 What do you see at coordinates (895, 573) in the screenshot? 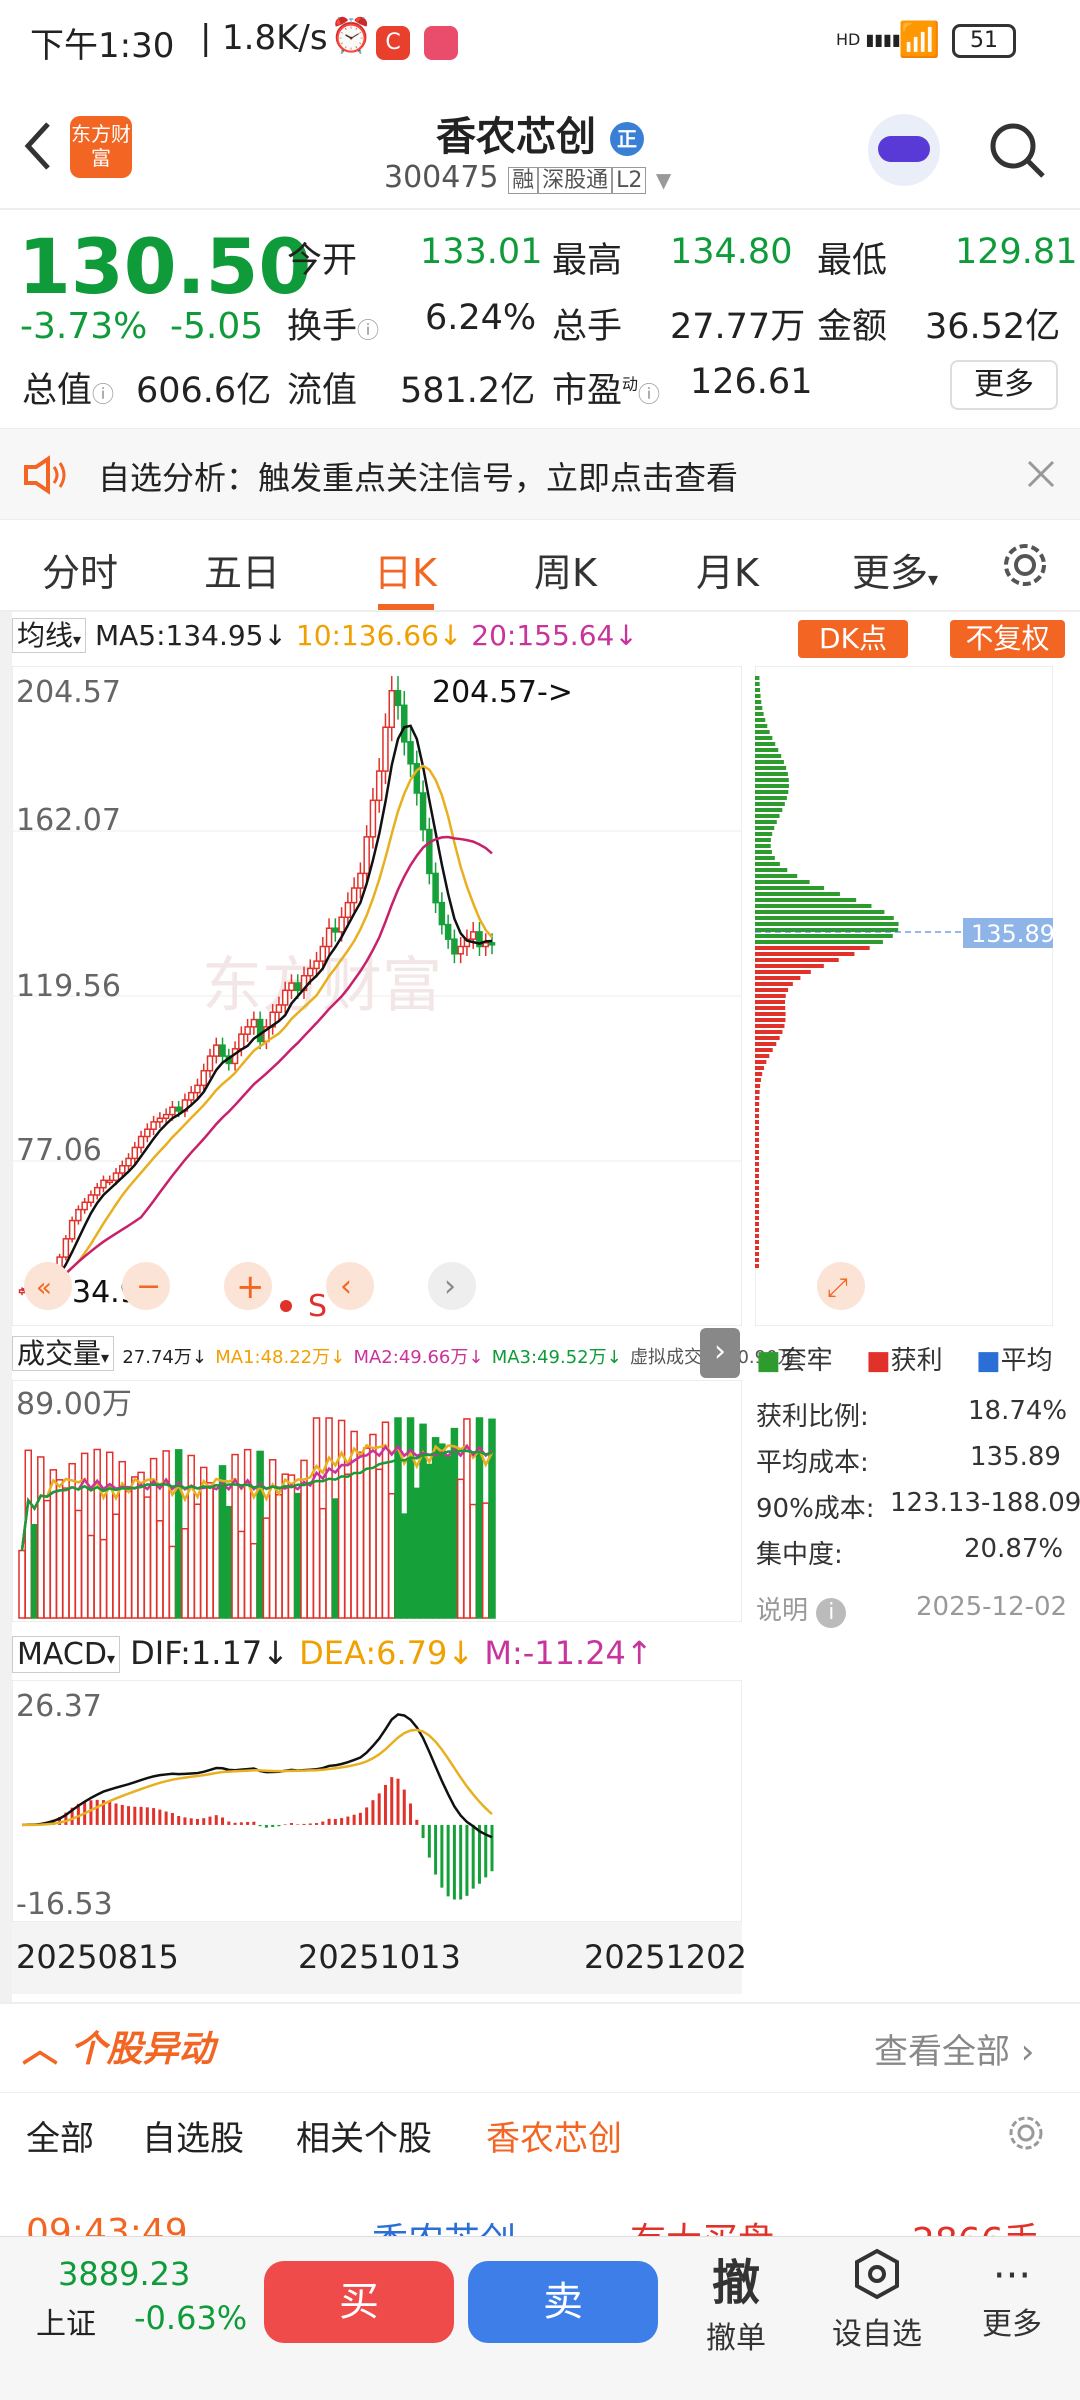
I see `tab-more: 更多▾` at bounding box center [895, 573].